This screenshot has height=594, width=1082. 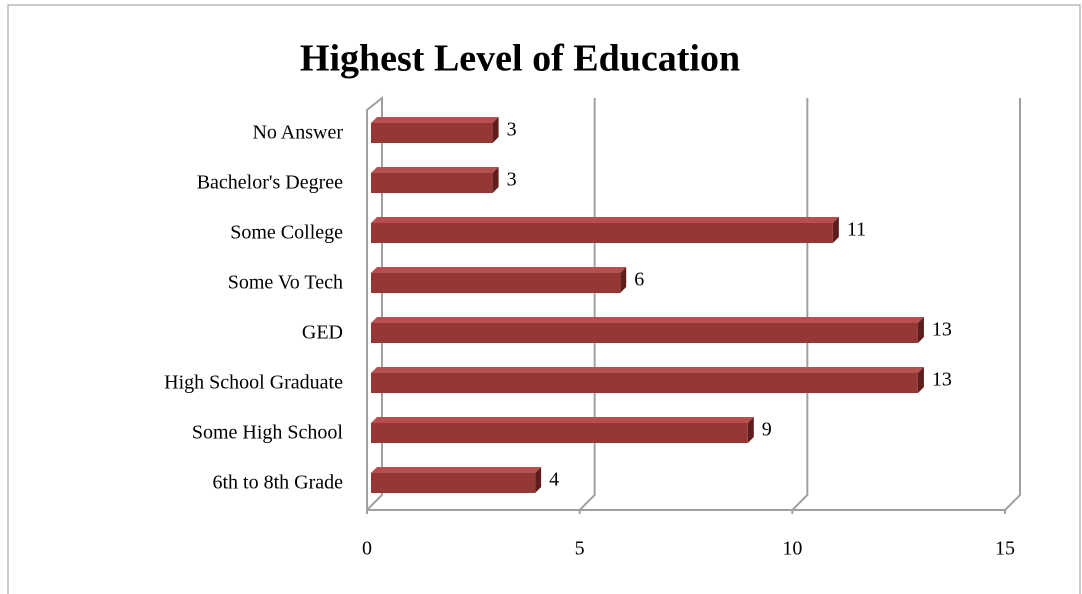 What do you see at coordinates (1005, 549) in the screenshot?
I see `x-tick-label: 15` at bounding box center [1005, 549].